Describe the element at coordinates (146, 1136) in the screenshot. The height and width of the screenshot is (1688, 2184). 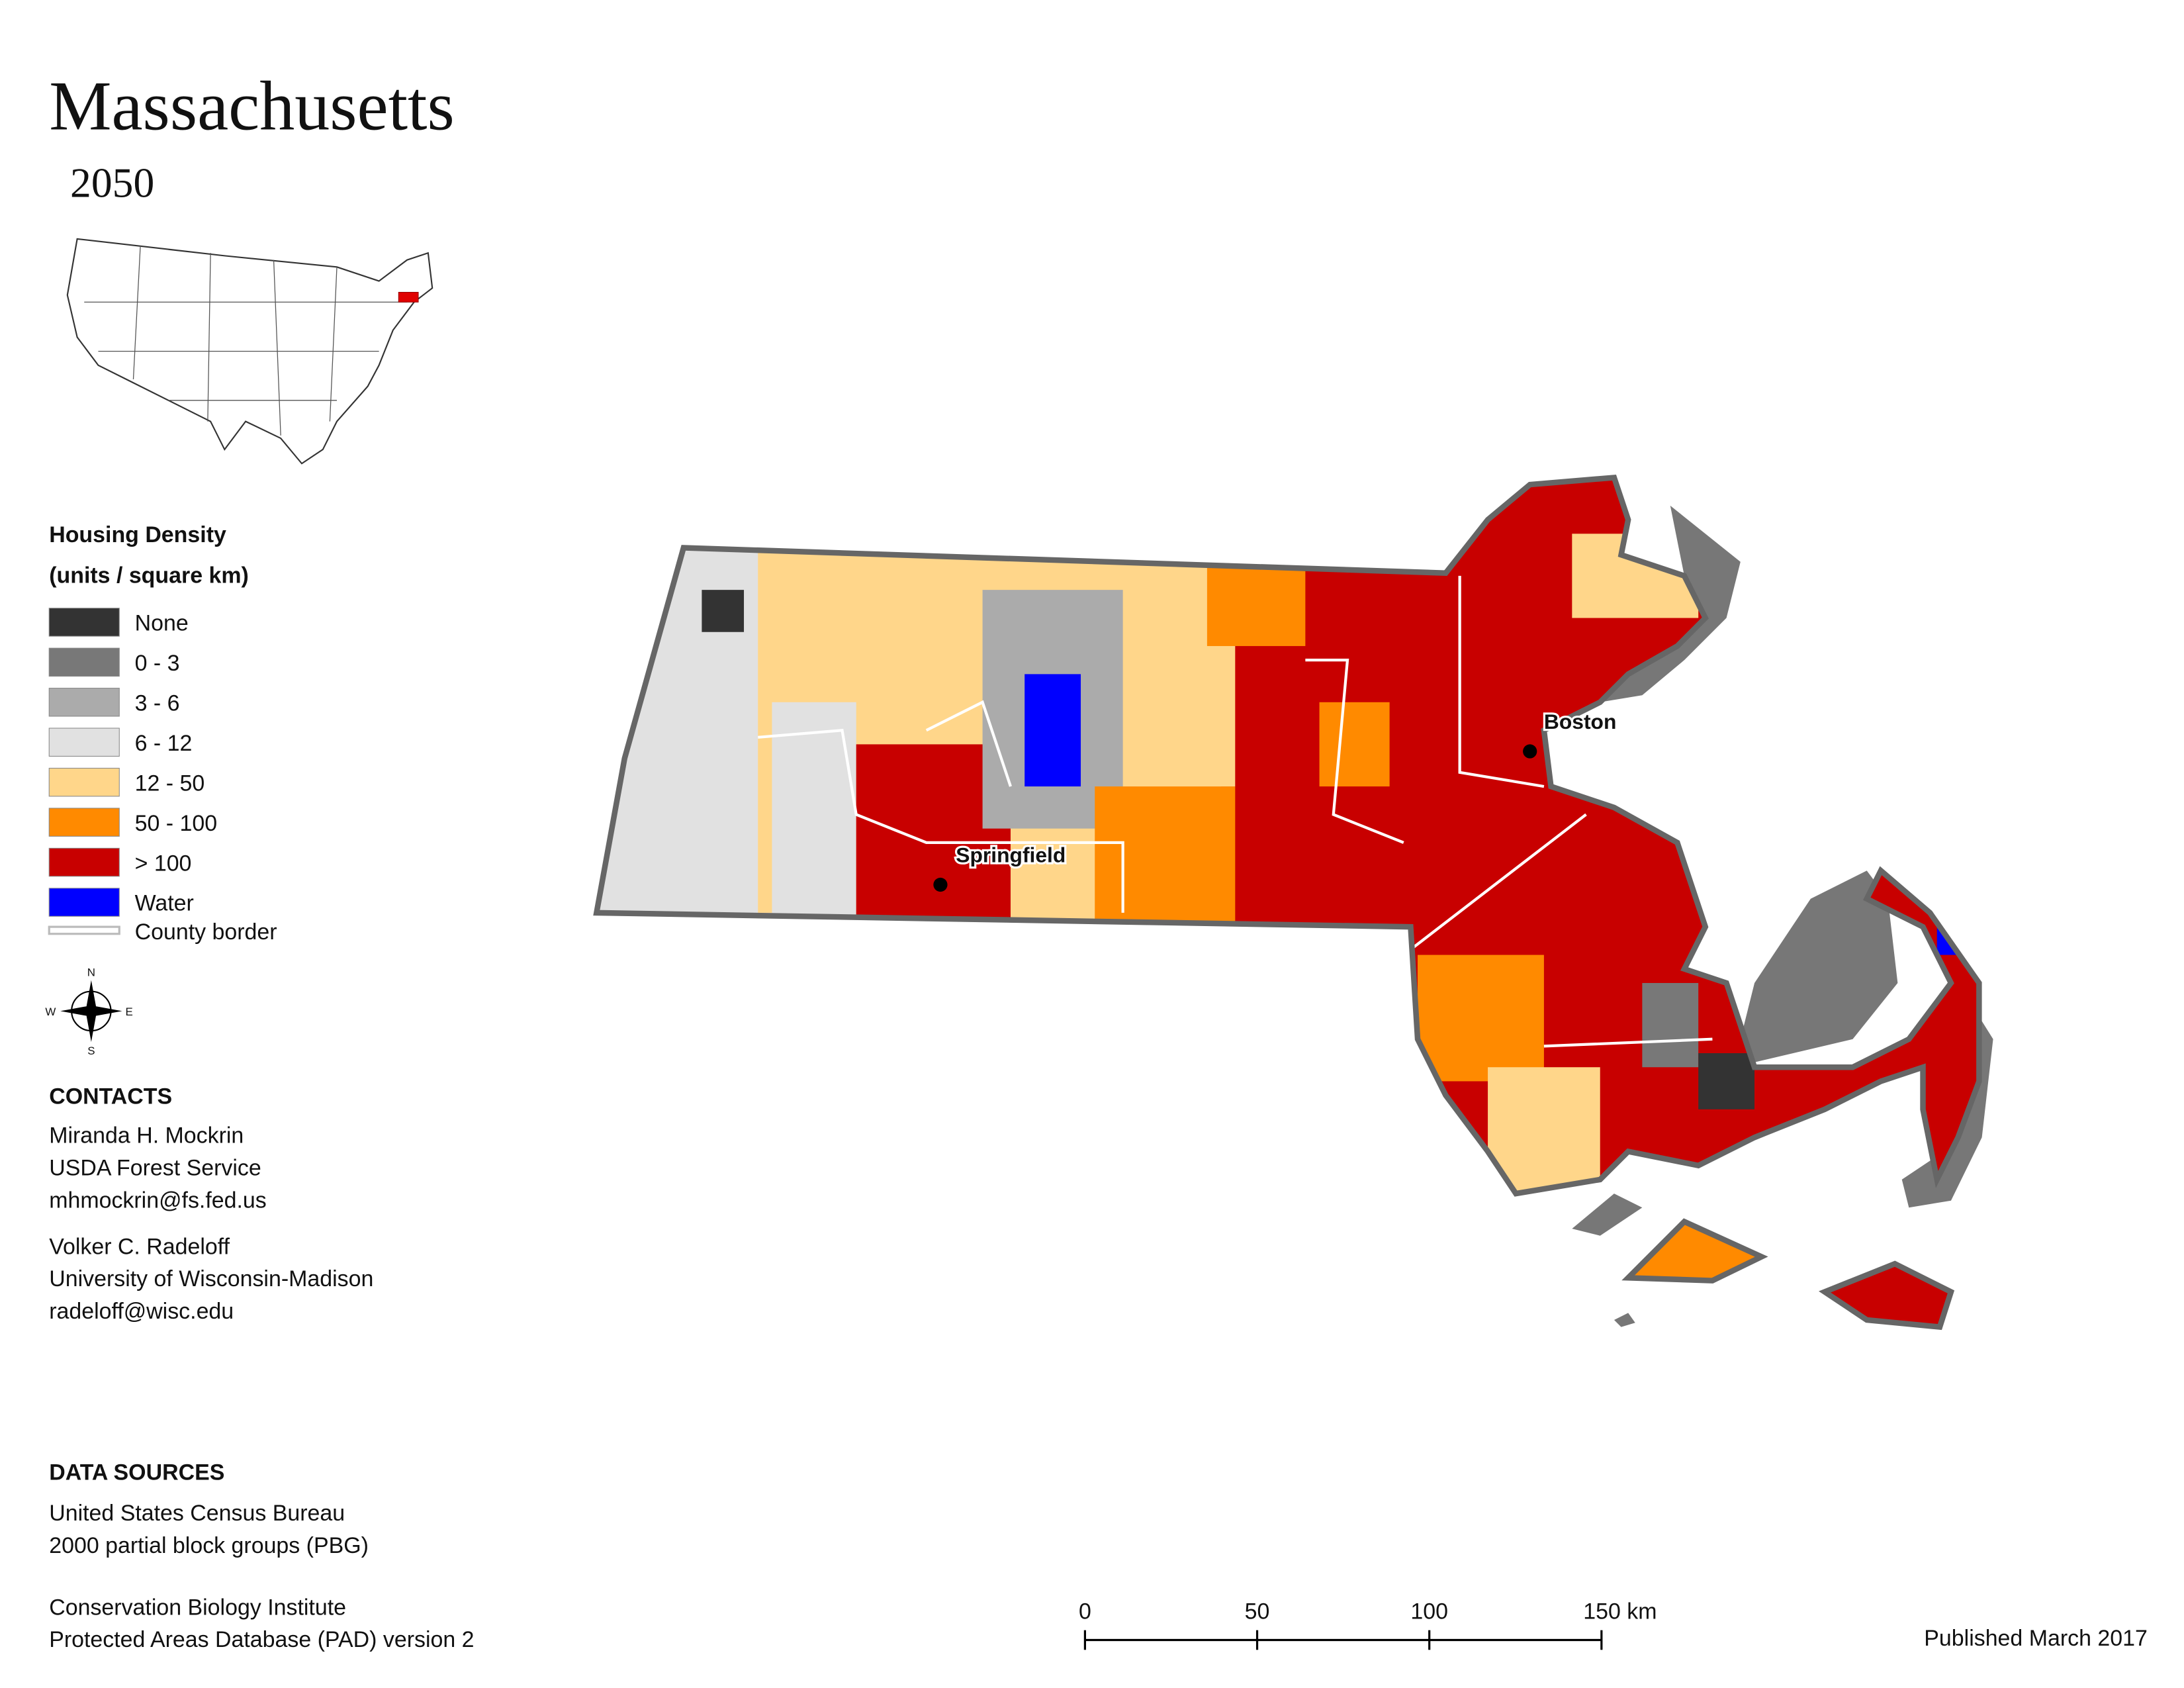
I see `contact-line: Miranda H. Mockrin` at that location.